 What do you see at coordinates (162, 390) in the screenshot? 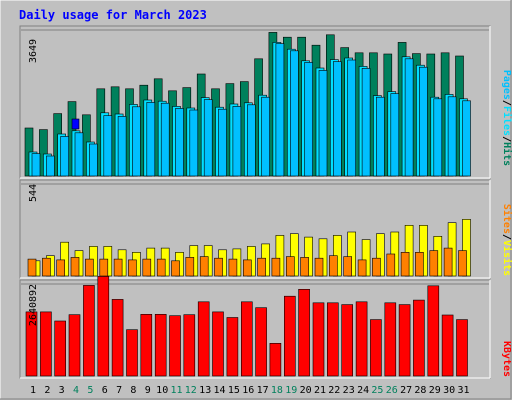
I see `day-label-10: 10` at bounding box center [162, 390].